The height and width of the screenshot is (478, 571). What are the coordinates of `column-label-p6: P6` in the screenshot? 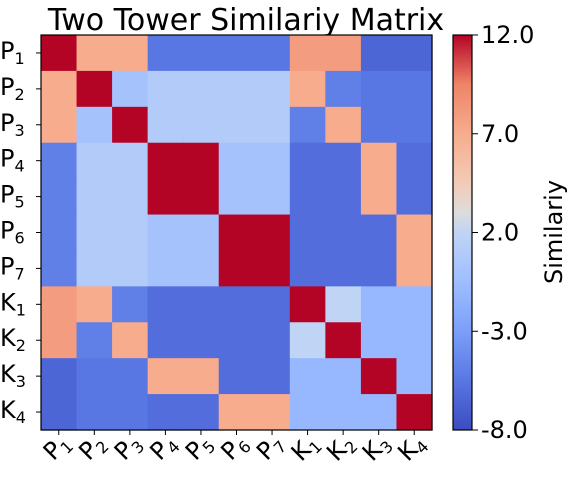 It's located at (234, 447).